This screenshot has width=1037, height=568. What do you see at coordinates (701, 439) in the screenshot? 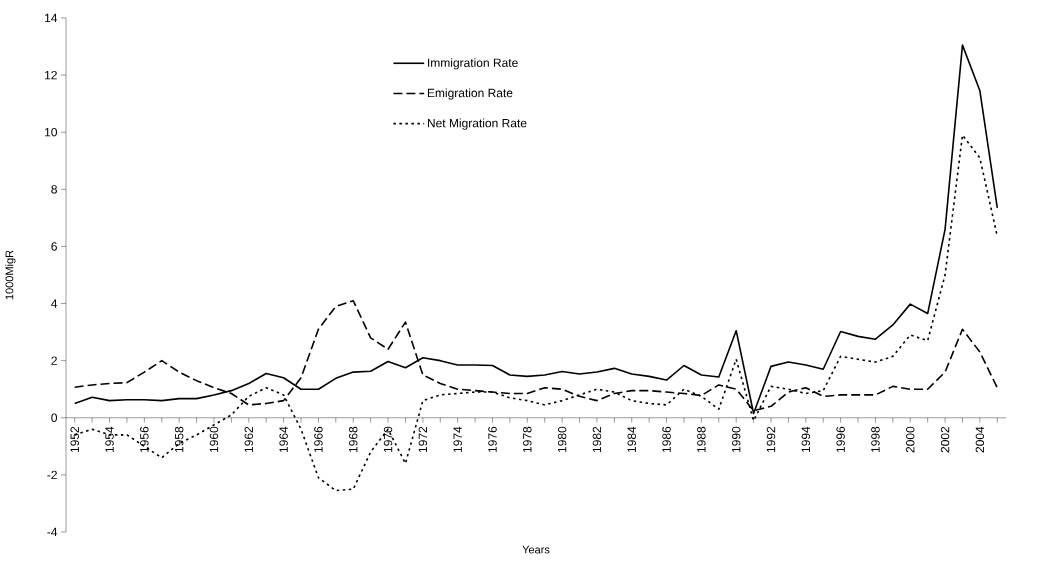
I see `x-tick-label: 1988` at bounding box center [701, 439].